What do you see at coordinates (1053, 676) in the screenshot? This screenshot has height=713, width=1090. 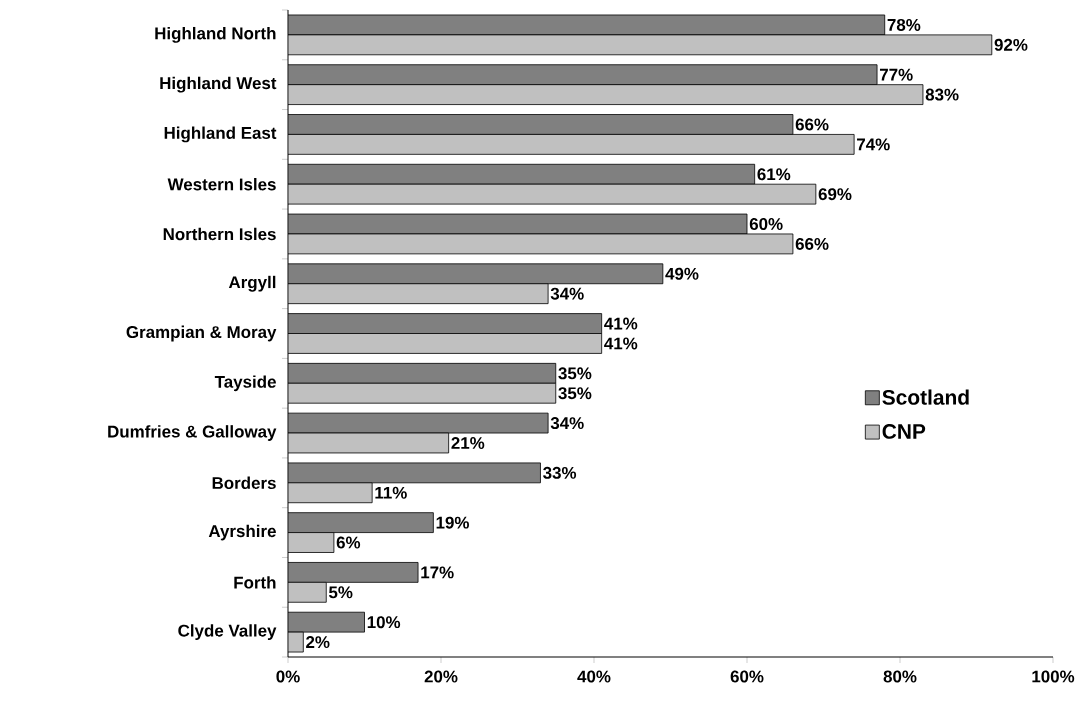 I see `x-tick-label: 100%` at bounding box center [1053, 676].